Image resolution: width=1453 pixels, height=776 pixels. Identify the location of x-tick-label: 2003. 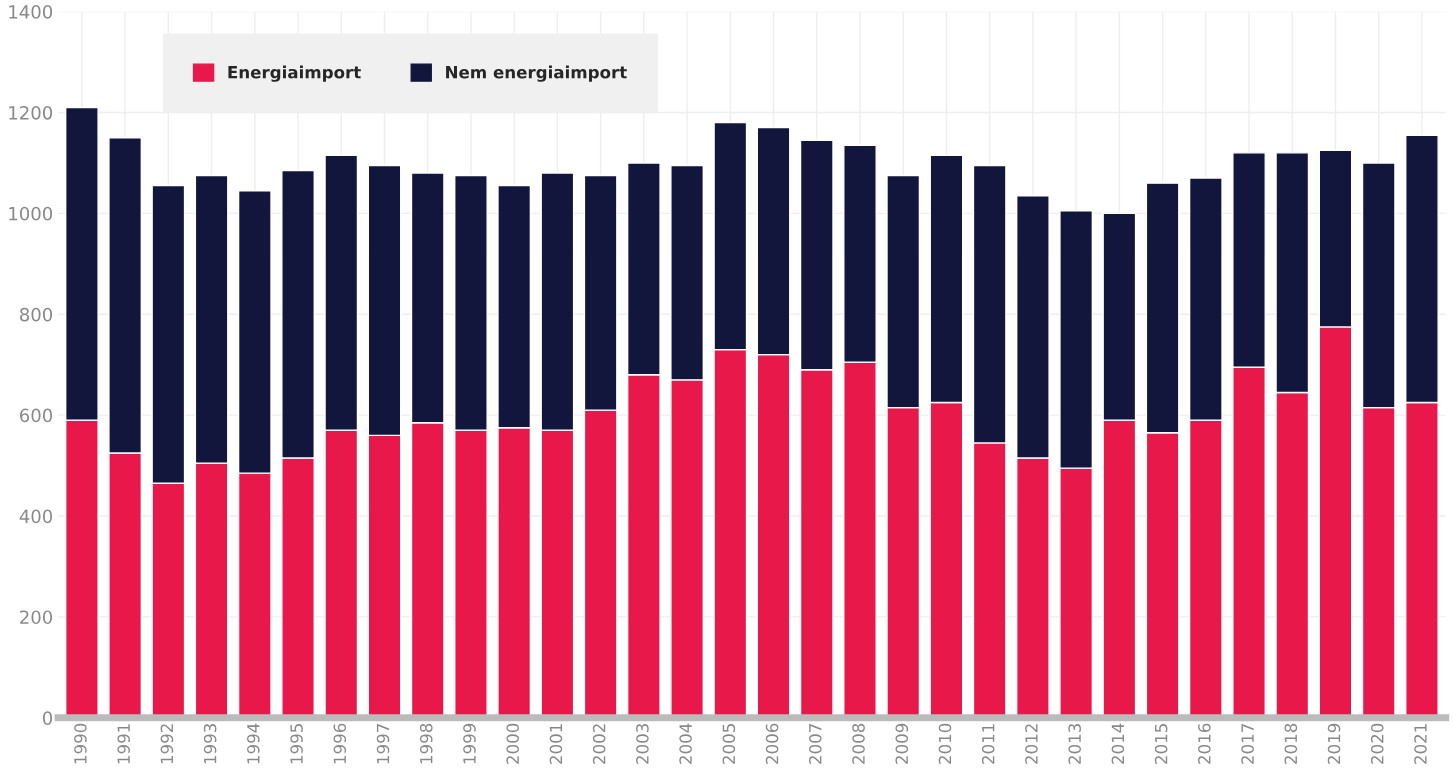
(642, 744).